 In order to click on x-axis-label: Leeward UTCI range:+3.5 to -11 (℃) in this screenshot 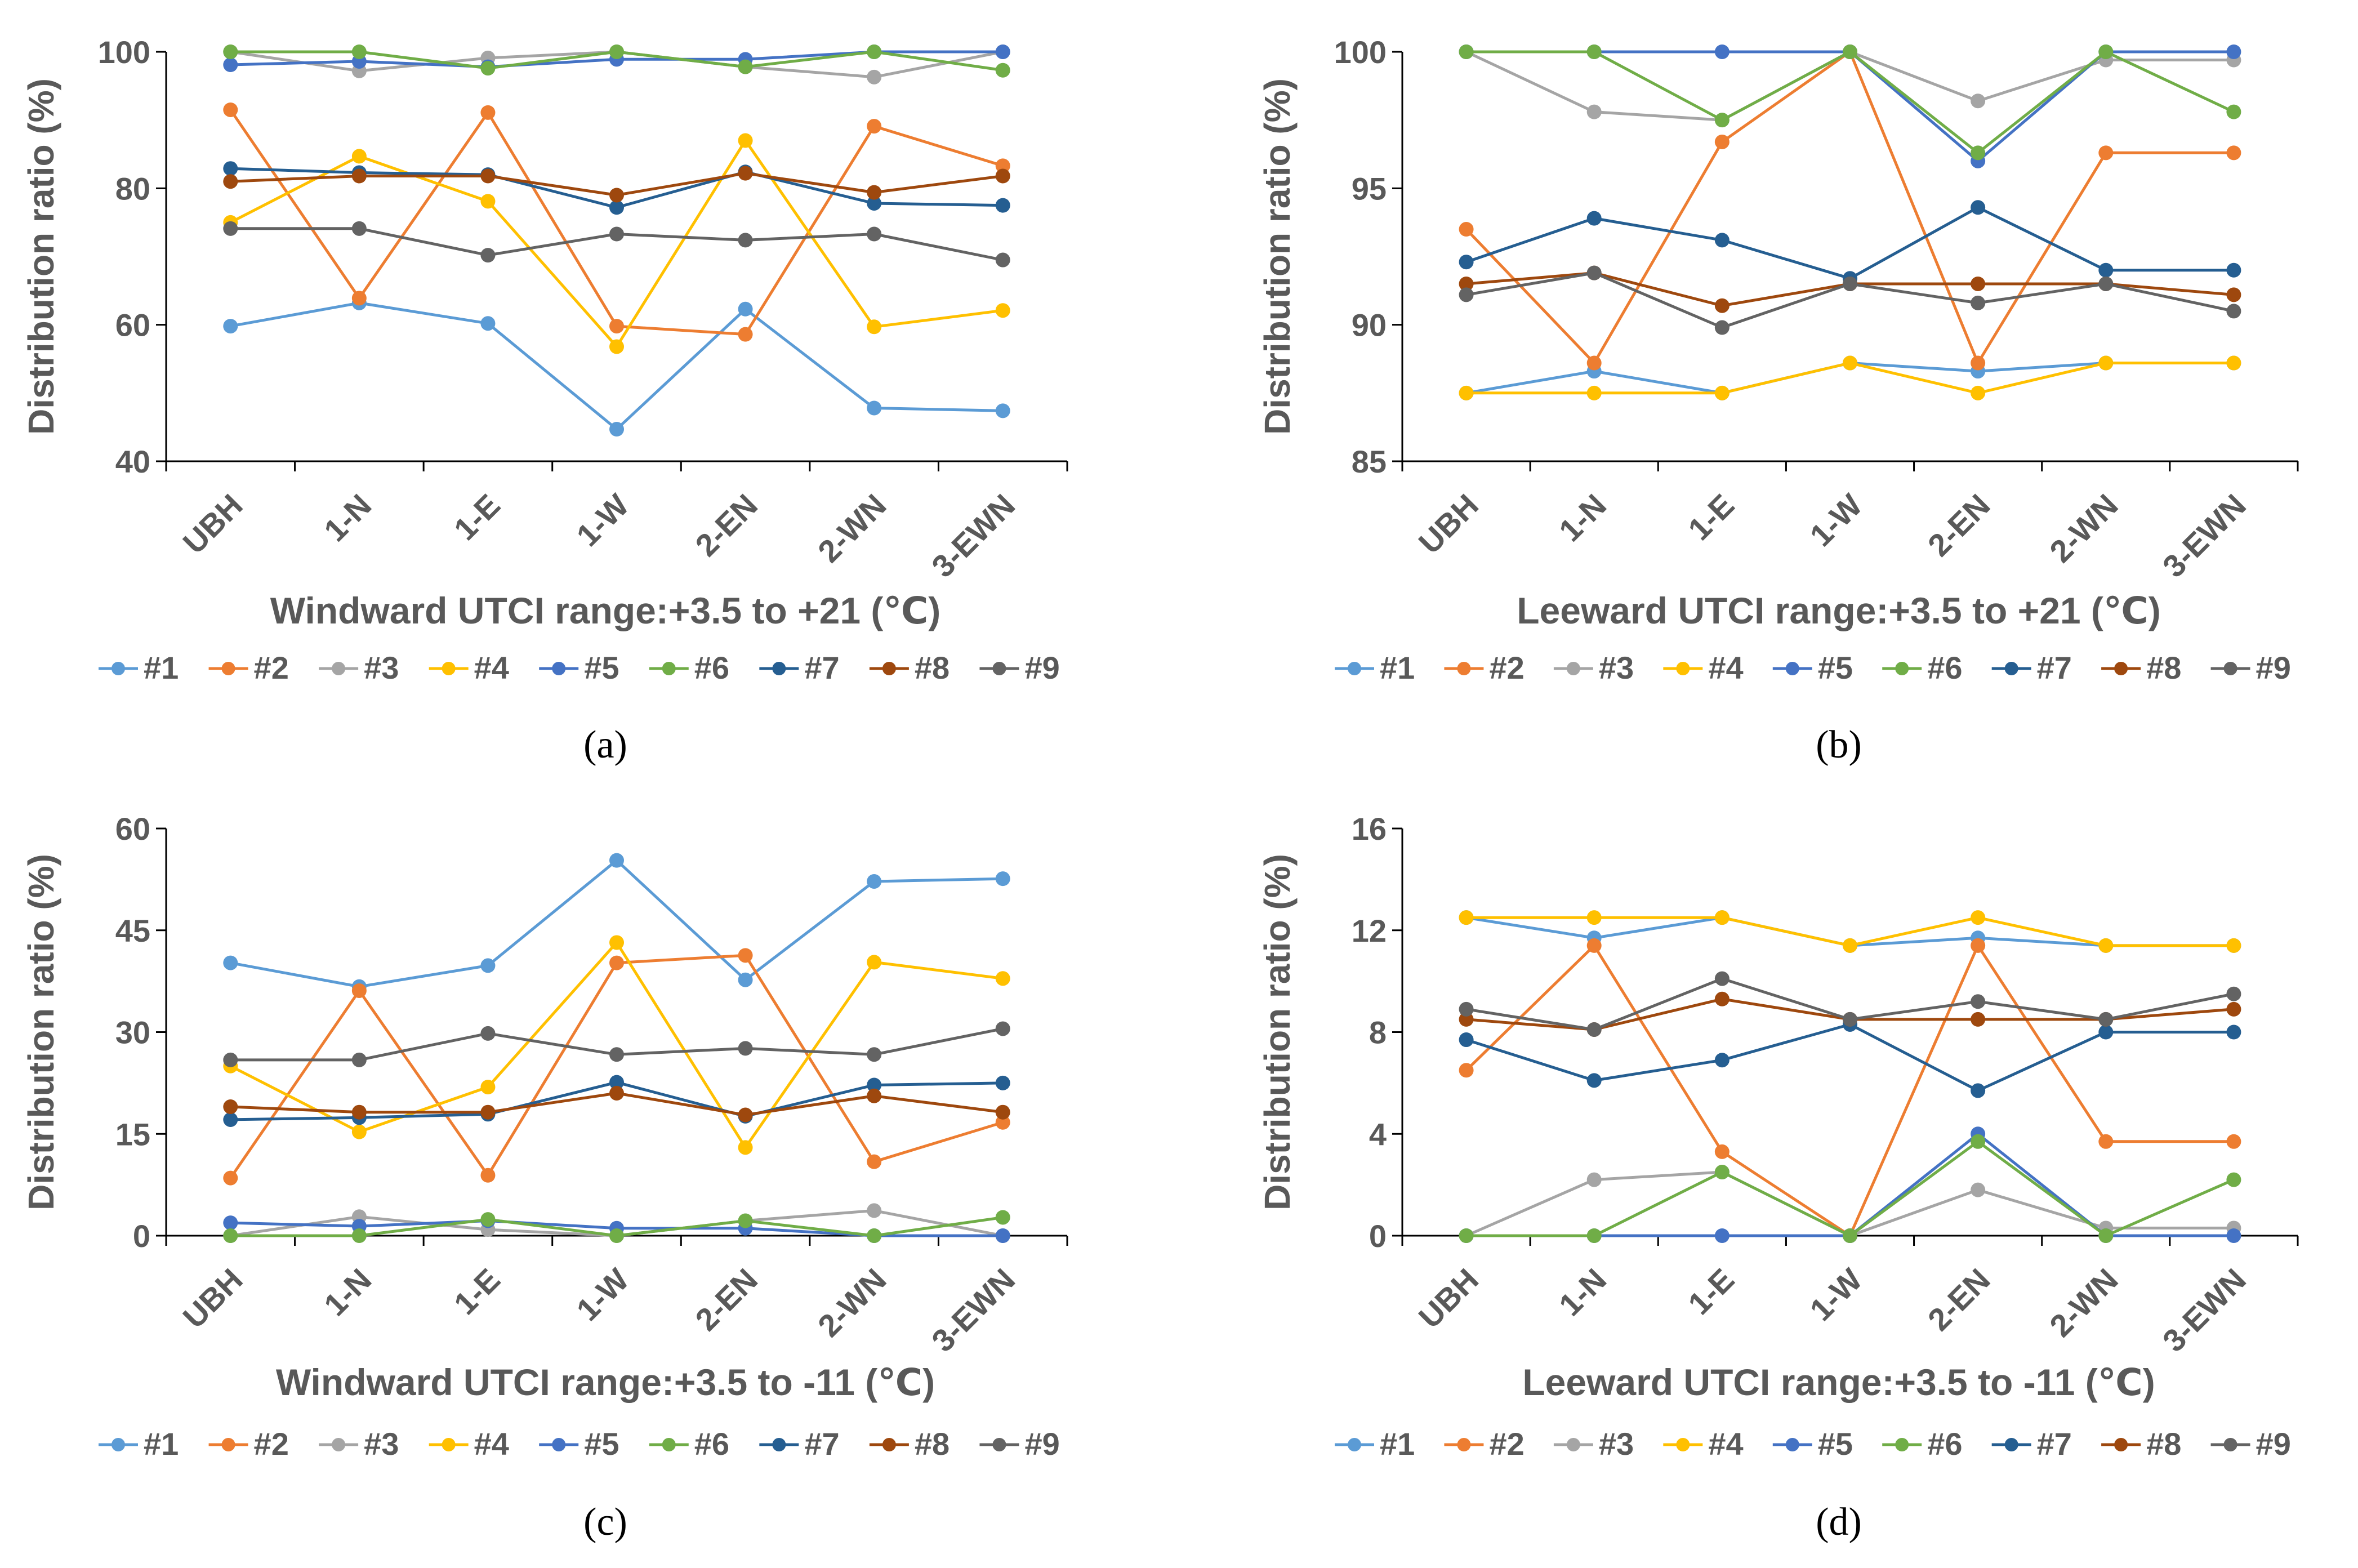, I will do `click(1838, 1382)`.